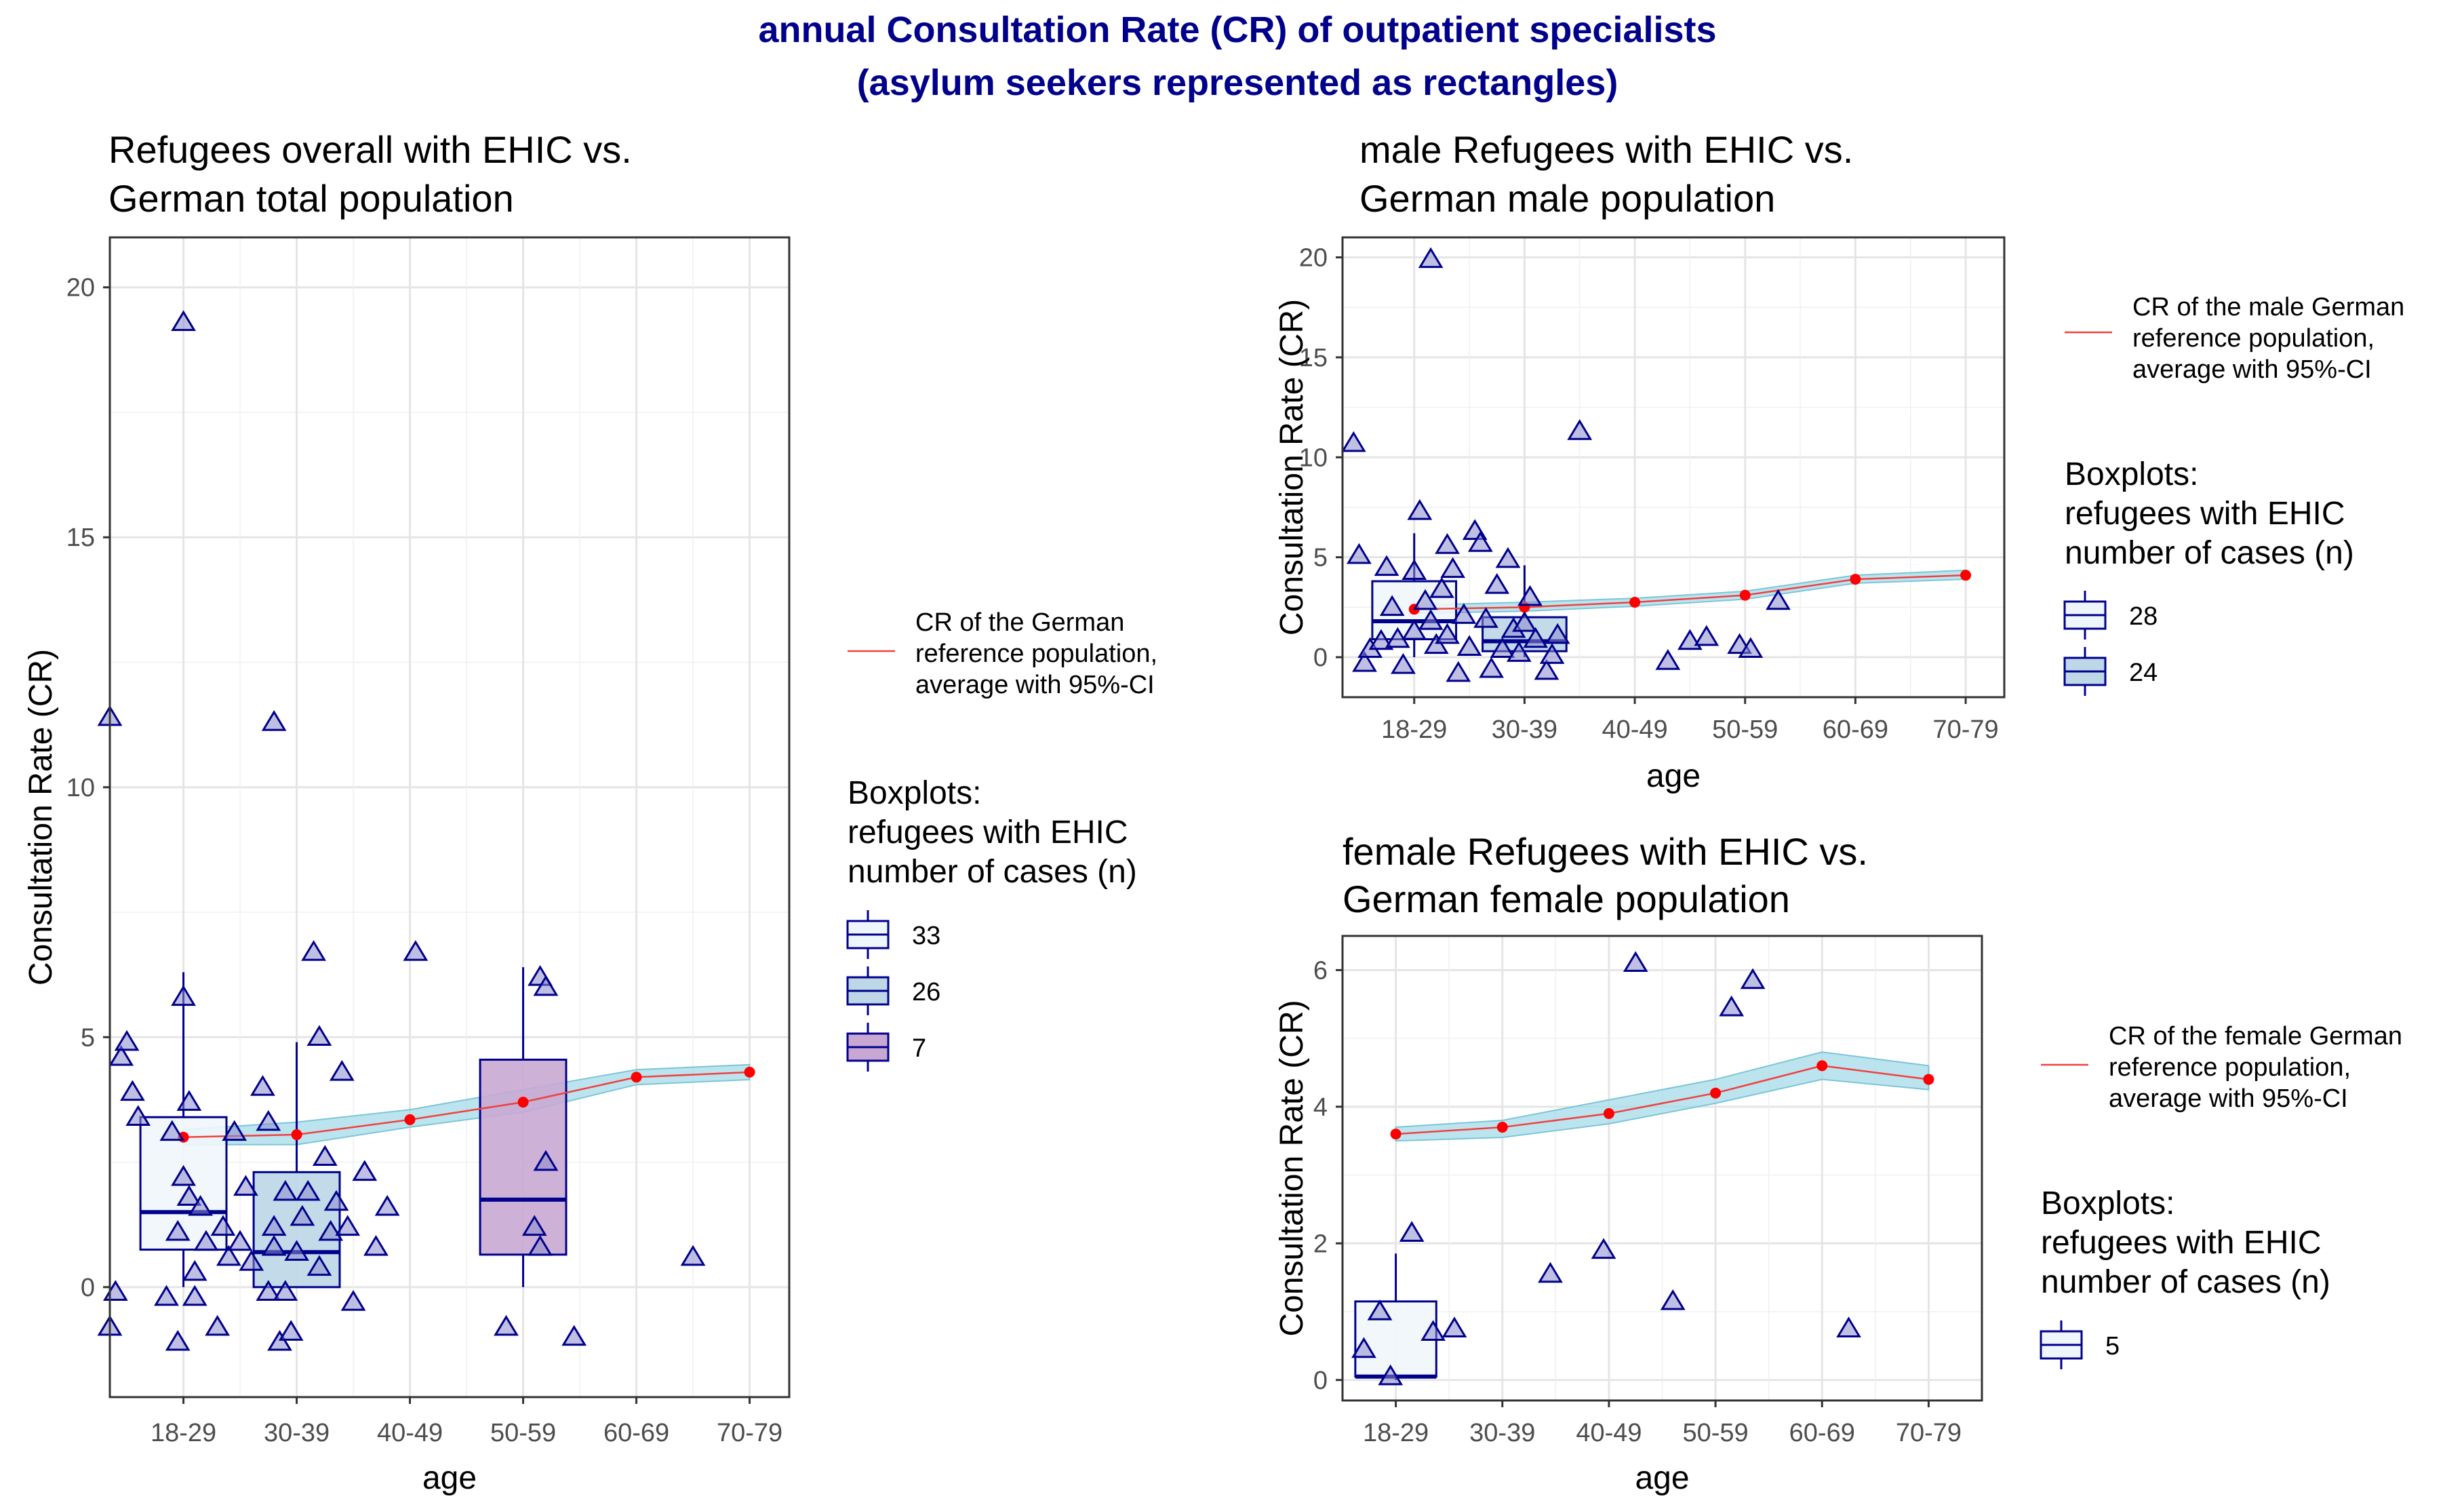  I want to click on legend-box-n-label: 5, so click(2112, 1346).